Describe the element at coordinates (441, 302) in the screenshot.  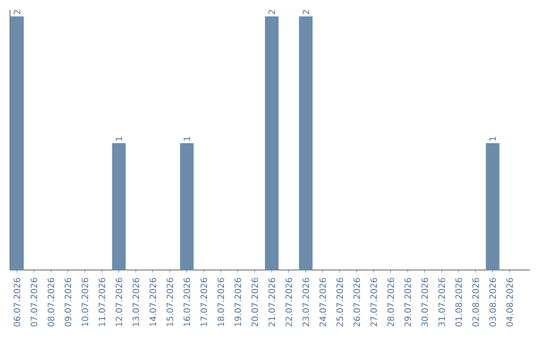
I see `x-tick-label: 31.07.2026` at that location.